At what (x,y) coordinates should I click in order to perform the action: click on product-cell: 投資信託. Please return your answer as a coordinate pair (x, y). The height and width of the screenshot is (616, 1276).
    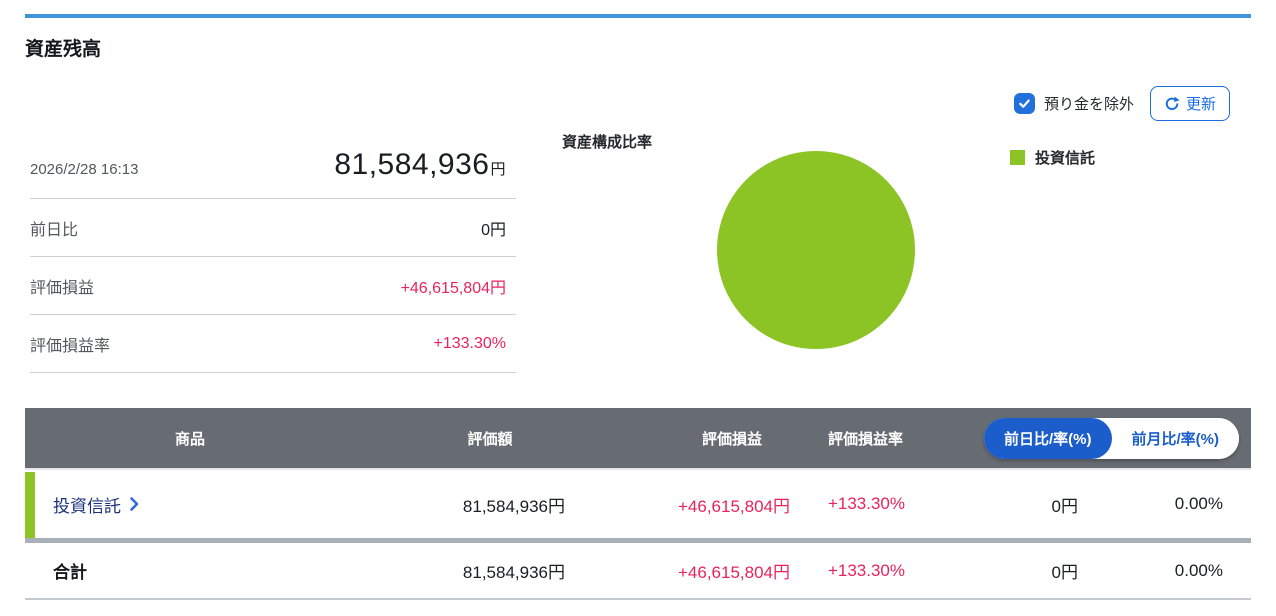
    Looking at the image, I should click on (190, 504).